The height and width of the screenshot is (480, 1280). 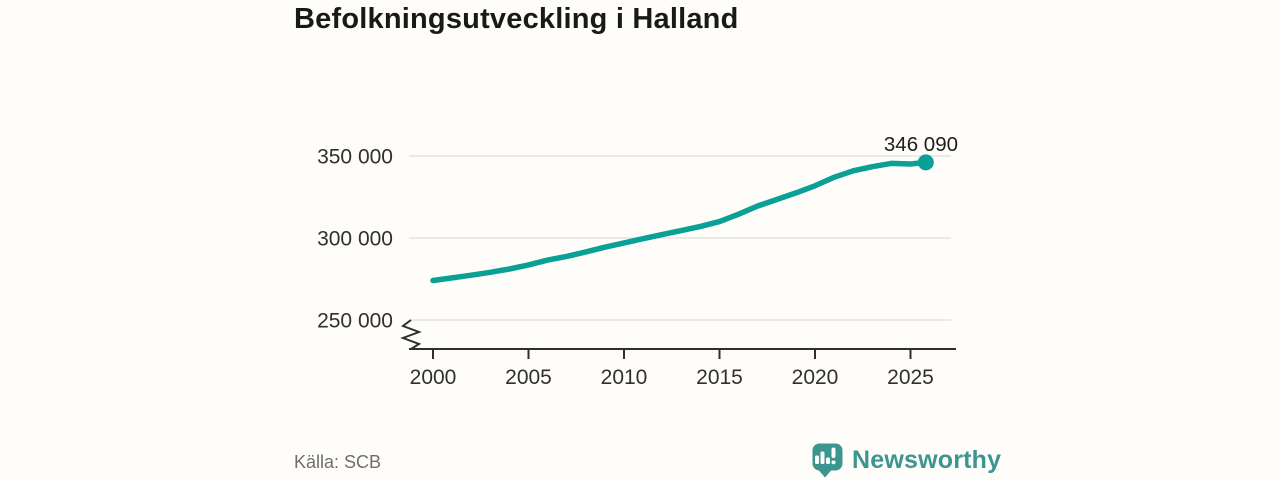 What do you see at coordinates (719, 377) in the screenshot?
I see `x-tick-label: 2015` at bounding box center [719, 377].